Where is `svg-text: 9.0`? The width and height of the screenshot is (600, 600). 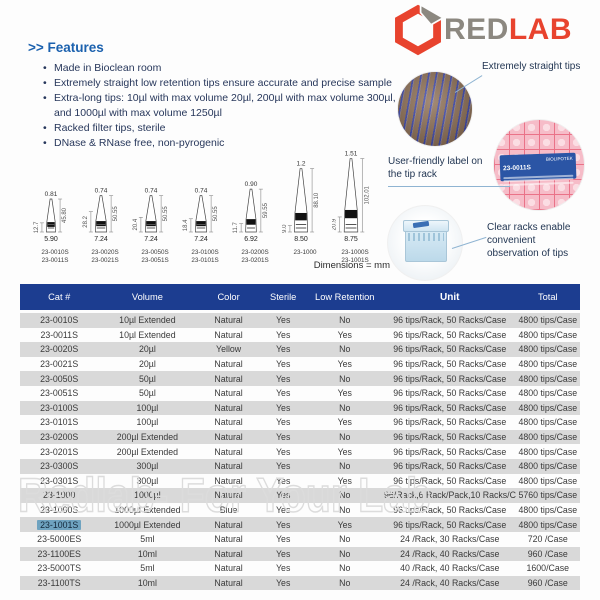
svg-text: 9.0 is located at coordinates (285, 228).